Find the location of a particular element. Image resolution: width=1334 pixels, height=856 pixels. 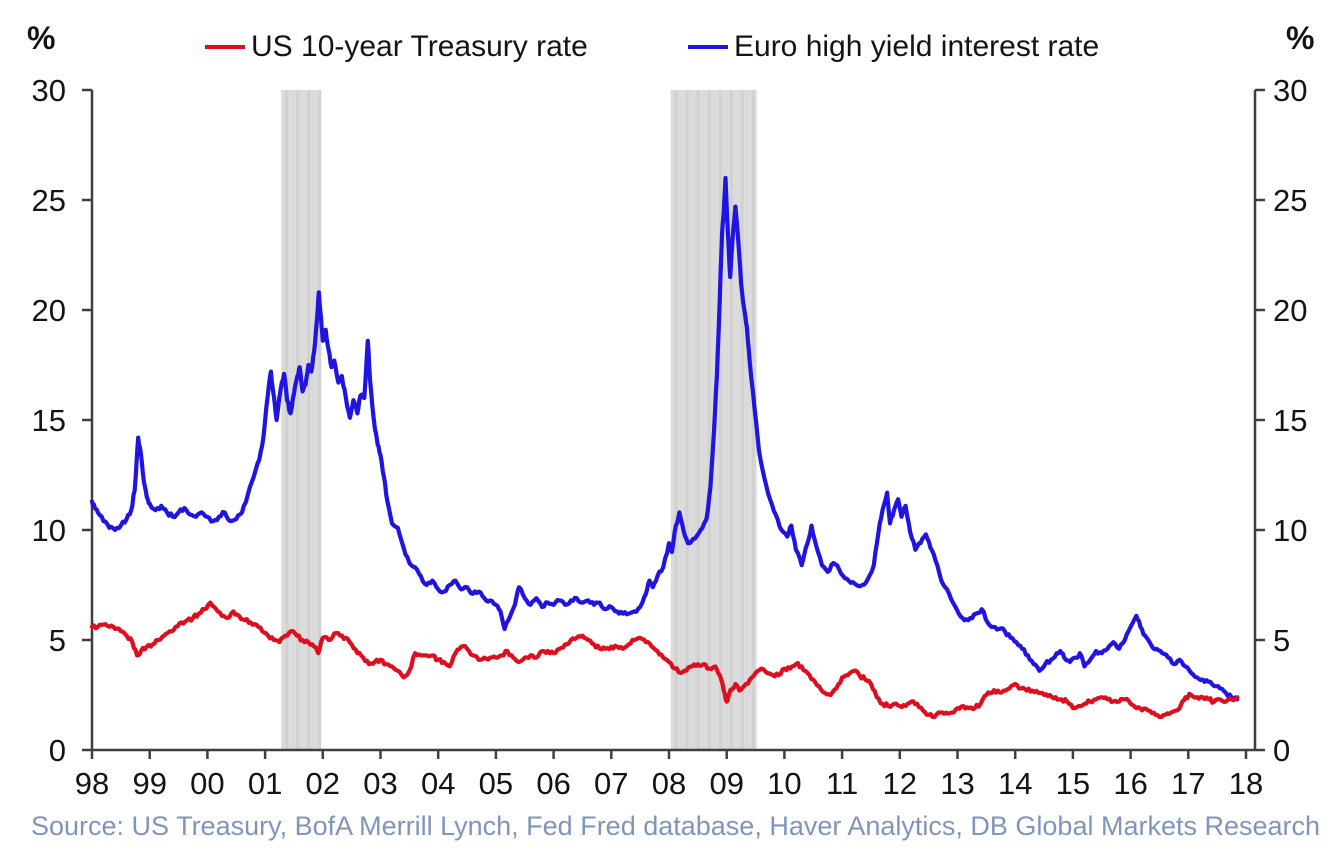

legend-item-us-10y: US 10-year Treasury rate is located at coordinates (396, 47).